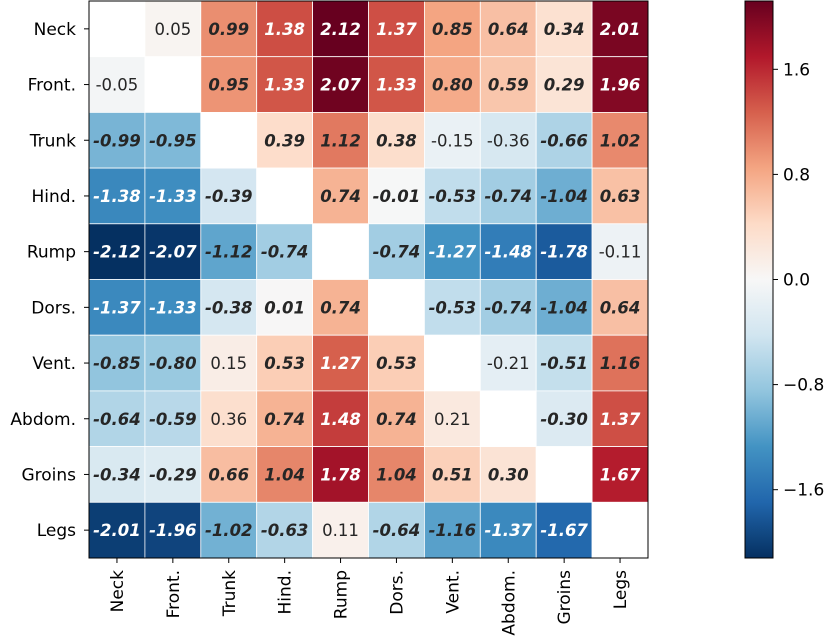 The width and height of the screenshot is (830, 644). Describe the element at coordinates (397, 592) in the screenshot. I see `x-tick-label: Dors.` at that location.